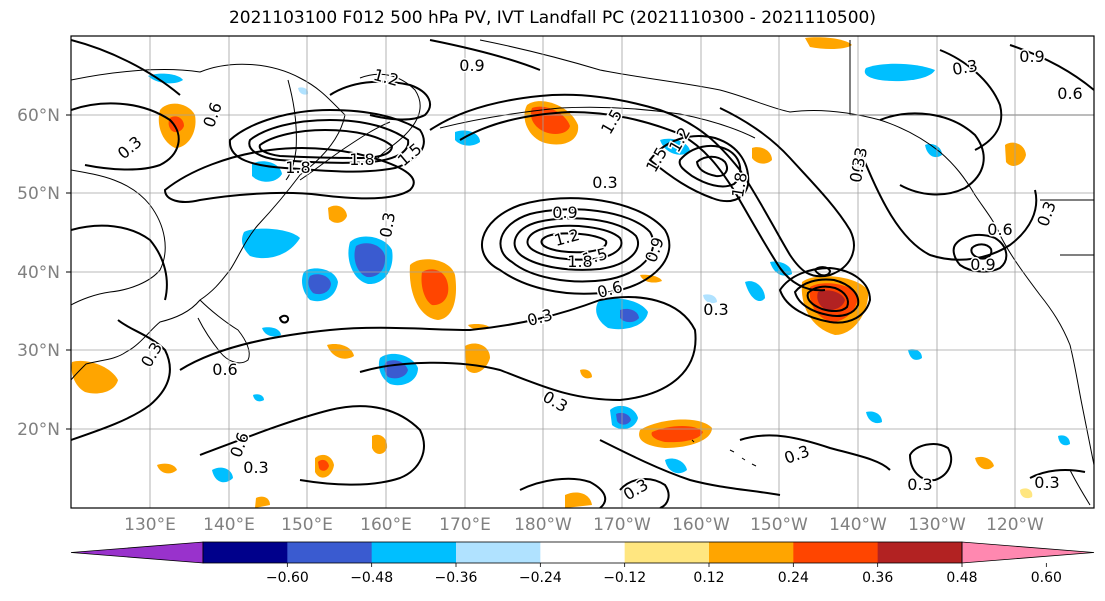  Describe the element at coordinates (229, 525) in the screenshot. I see `lon-label: 140°E` at that location.